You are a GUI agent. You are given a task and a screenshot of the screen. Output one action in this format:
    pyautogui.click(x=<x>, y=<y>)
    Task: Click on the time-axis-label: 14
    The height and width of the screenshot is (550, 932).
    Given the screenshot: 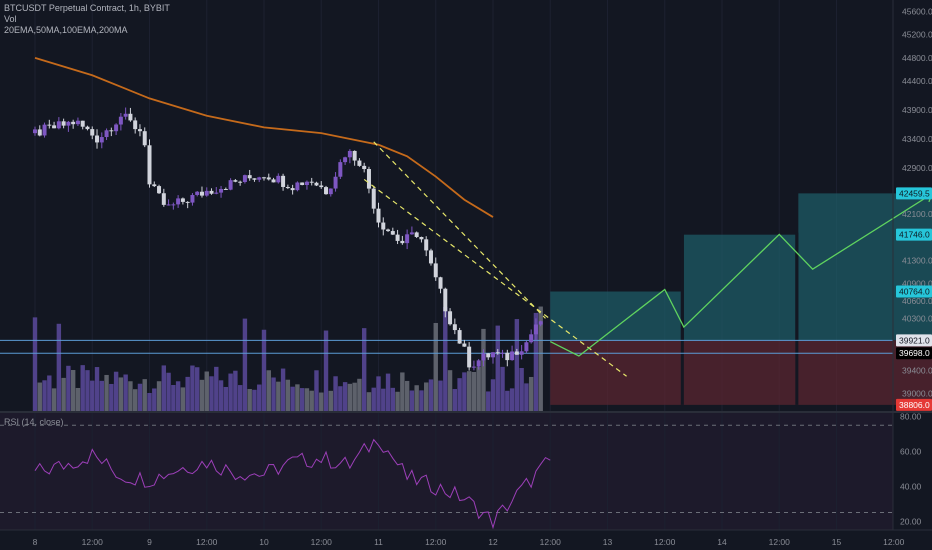 What is the action you would take?
    pyautogui.click(x=722, y=542)
    